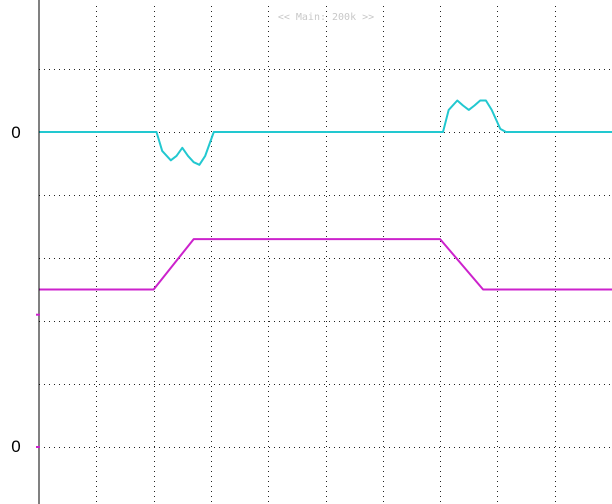 The image size is (612, 504). What do you see at coordinates (15, 446) in the screenshot?
I see `ch2-zero-marker: 0` at bounding box center [15, 446].